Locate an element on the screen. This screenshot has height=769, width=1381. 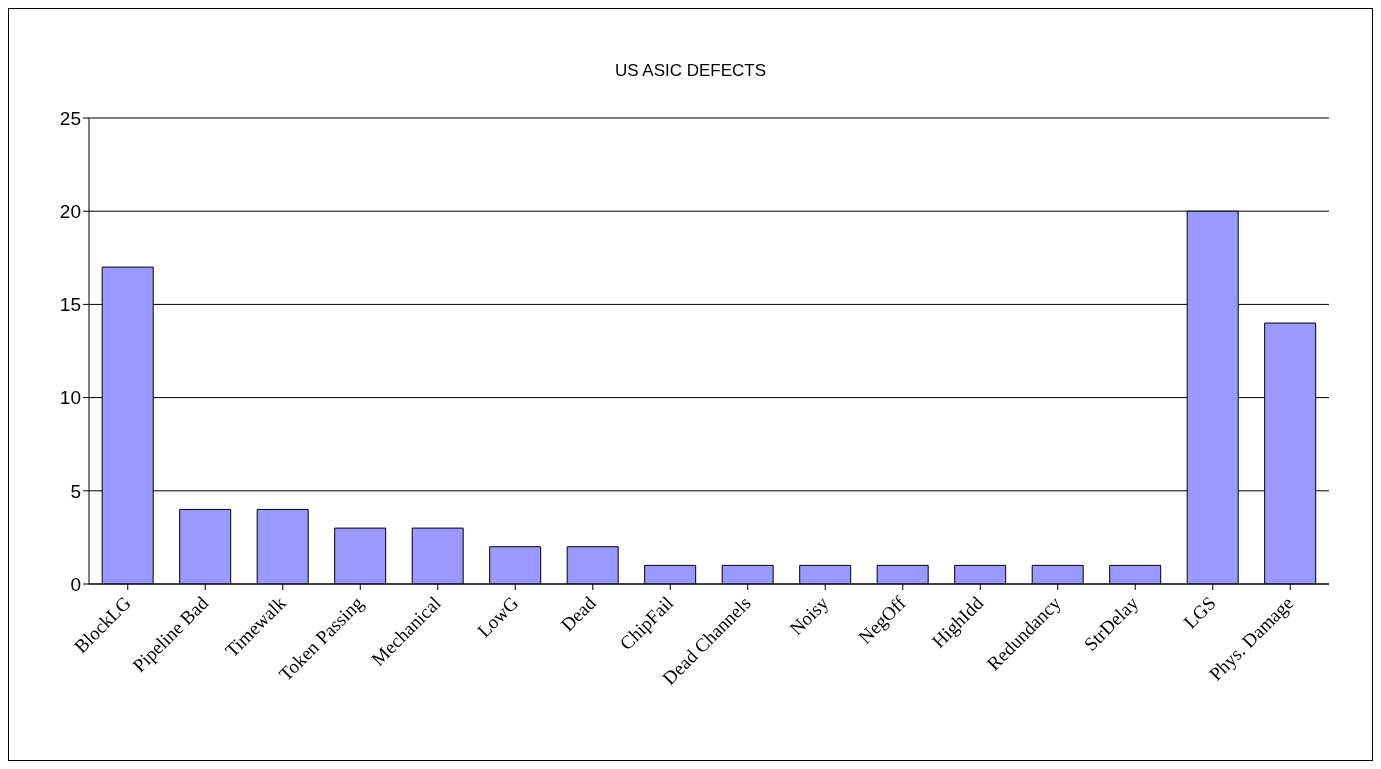
y-tick-label: 15 is located at coordinates (70, 305).